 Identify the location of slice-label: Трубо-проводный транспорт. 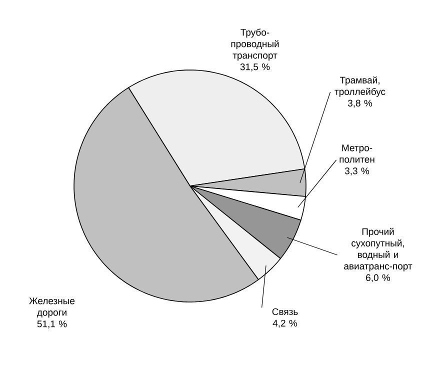
(255, 44).